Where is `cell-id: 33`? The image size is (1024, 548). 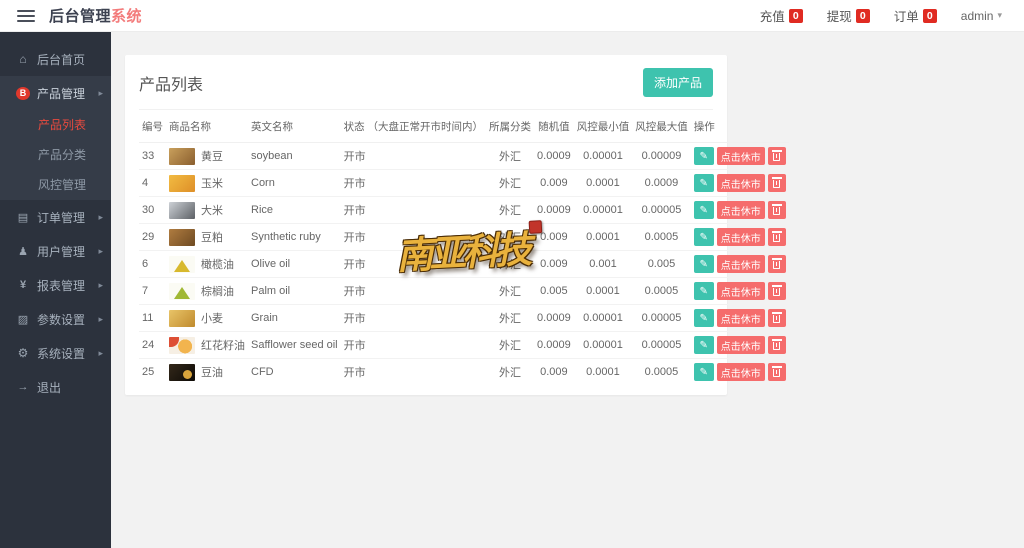 cell-id: 33 is located at coordinates (152, 156).